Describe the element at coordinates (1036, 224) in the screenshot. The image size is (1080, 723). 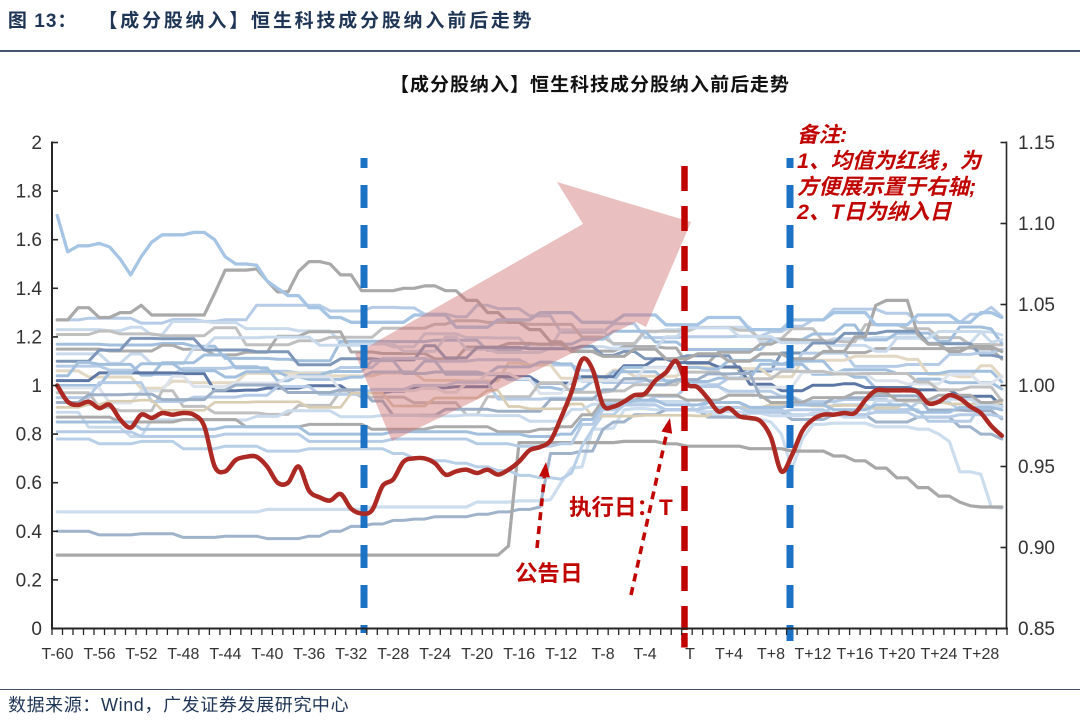
I see `svg-text: 1.10` at that location.